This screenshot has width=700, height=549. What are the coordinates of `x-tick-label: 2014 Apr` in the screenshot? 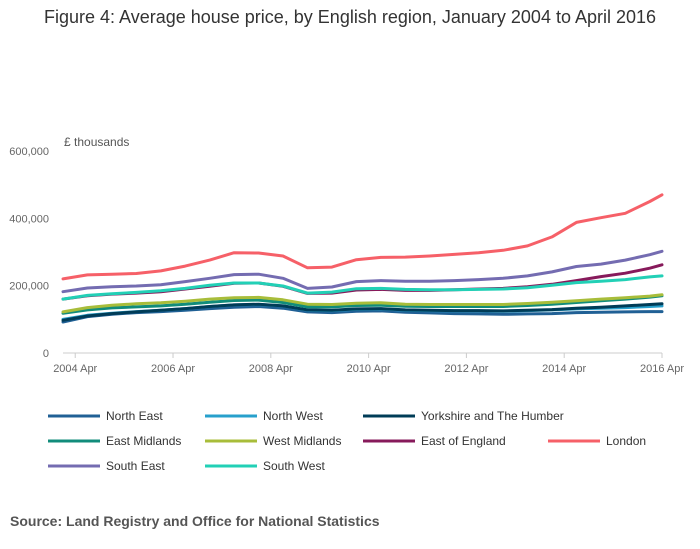 It's located at (564, 369).